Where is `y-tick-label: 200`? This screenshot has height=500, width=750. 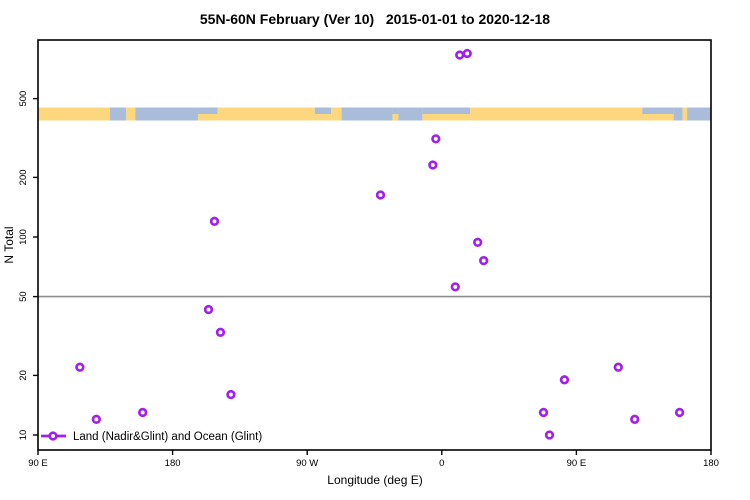
y-tick-label: 200 is located at coordinates (23, 177).